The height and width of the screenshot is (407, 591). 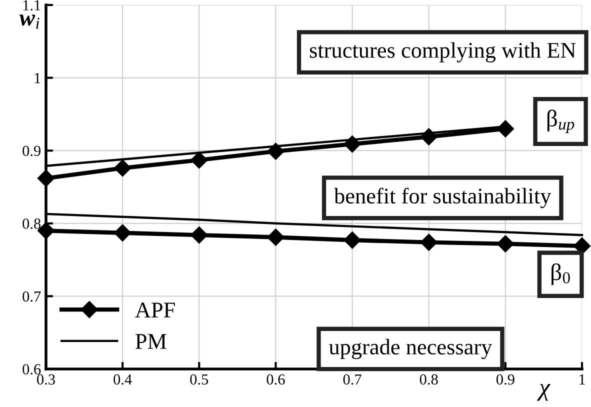 I want to click on x-tick-label: 0.6, so click(x=275, y=379).